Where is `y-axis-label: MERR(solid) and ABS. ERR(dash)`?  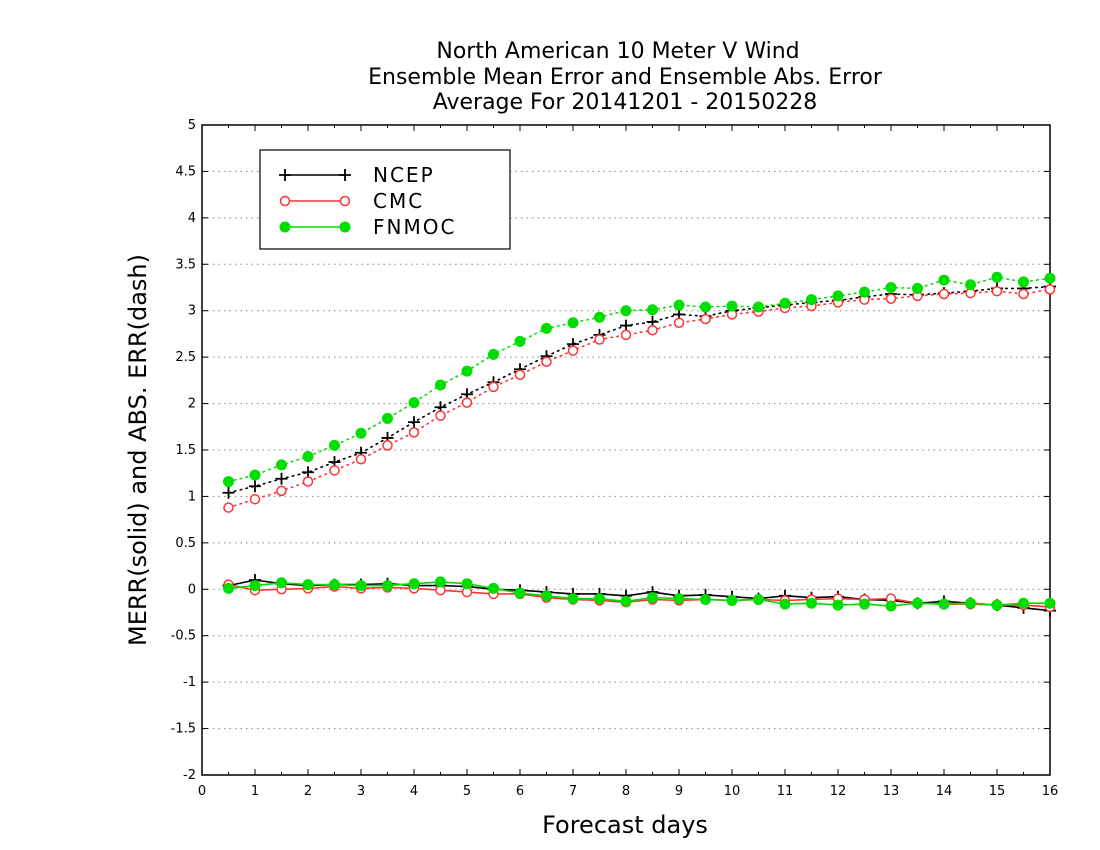 y-axis-label: MERR(solid) and ABS. ERR(dash) is located at coordinates (138, 450).